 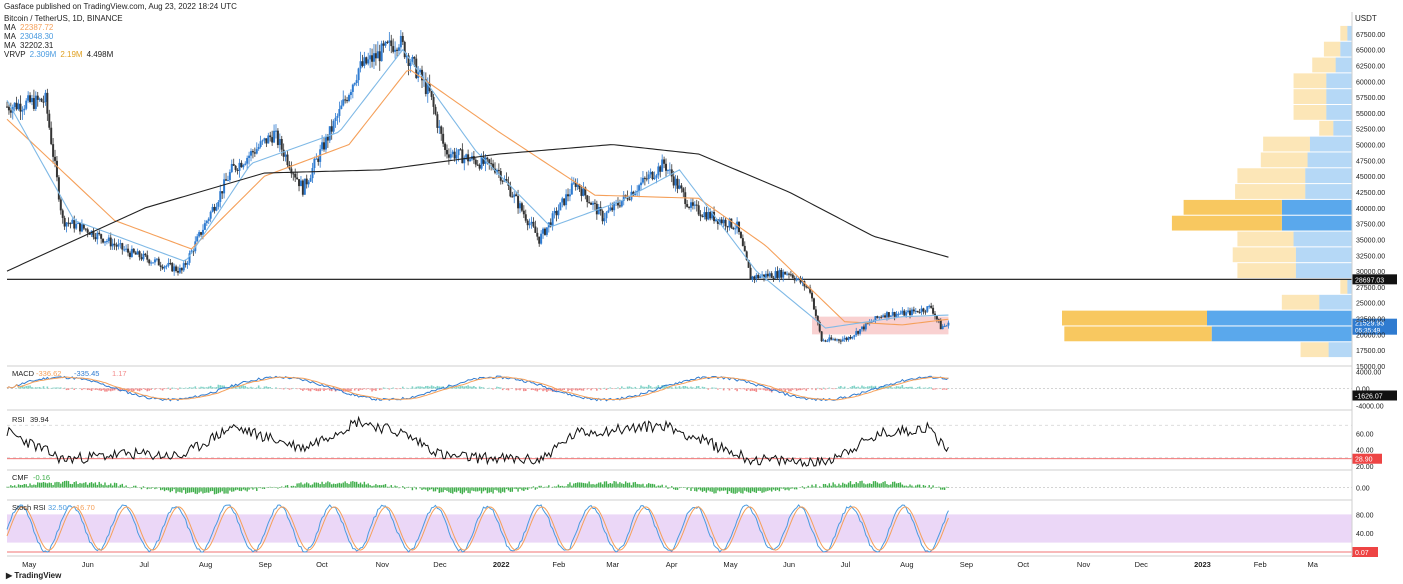 I want to click on ma10-legend: MA 23048.30, so click(x=29, y=36).